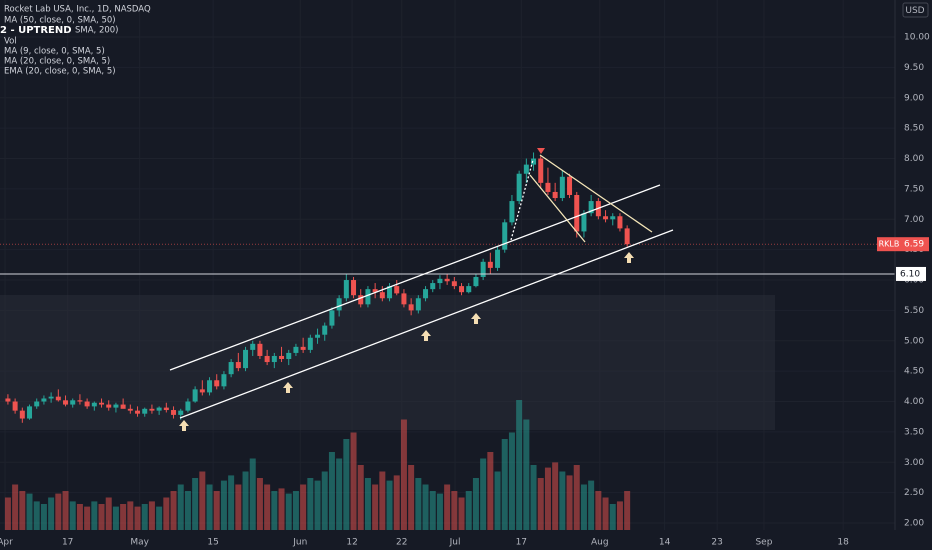 Image resolution: width=932 pixels, height=550 pixels. What do you see at coordinates (763, 543) in the screenshot?
I see `x-tick-label: Sep` at bounding box center [763, 543].